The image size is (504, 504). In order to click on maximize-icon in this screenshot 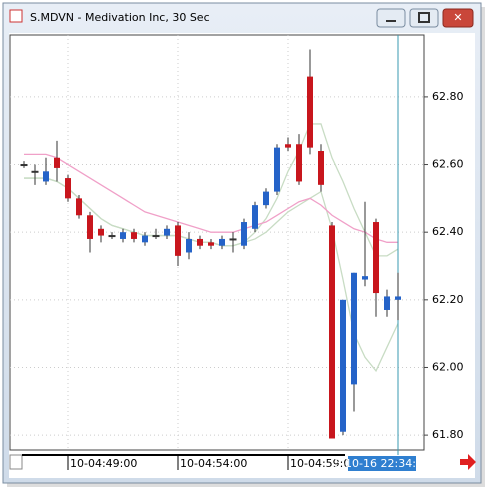, I will do `click(424, 17)`.